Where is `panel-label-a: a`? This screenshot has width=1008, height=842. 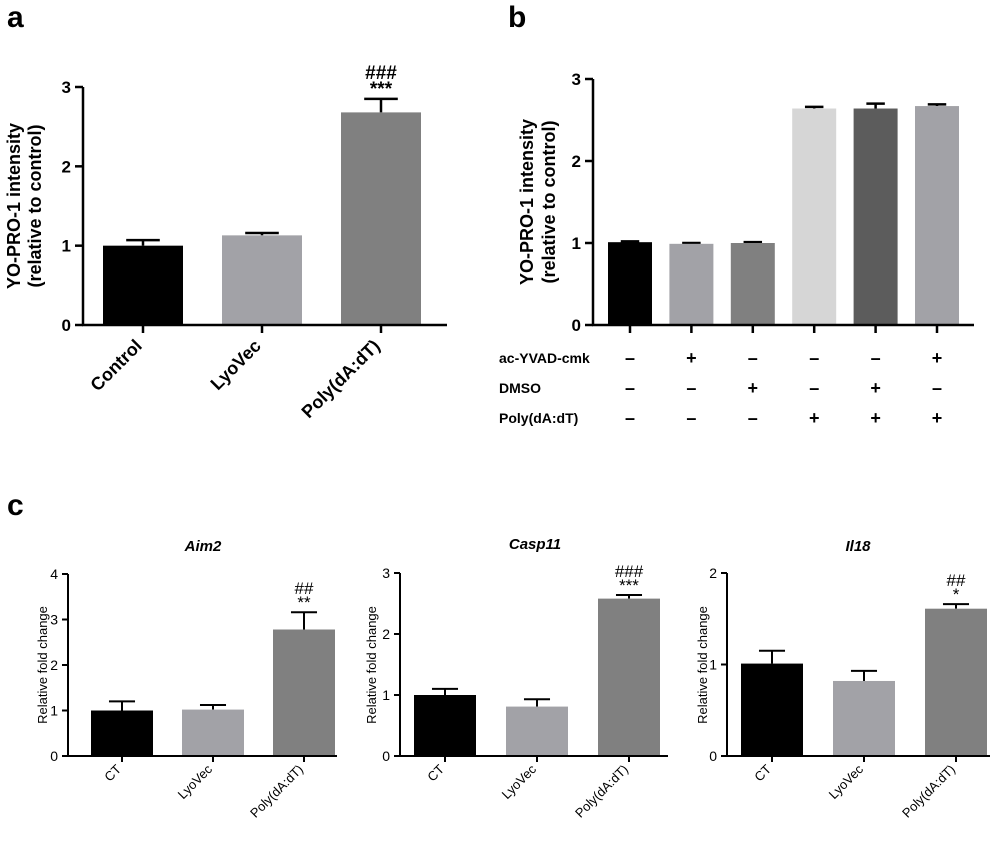
panel-label-a: a is located at coordinates (15, 17).